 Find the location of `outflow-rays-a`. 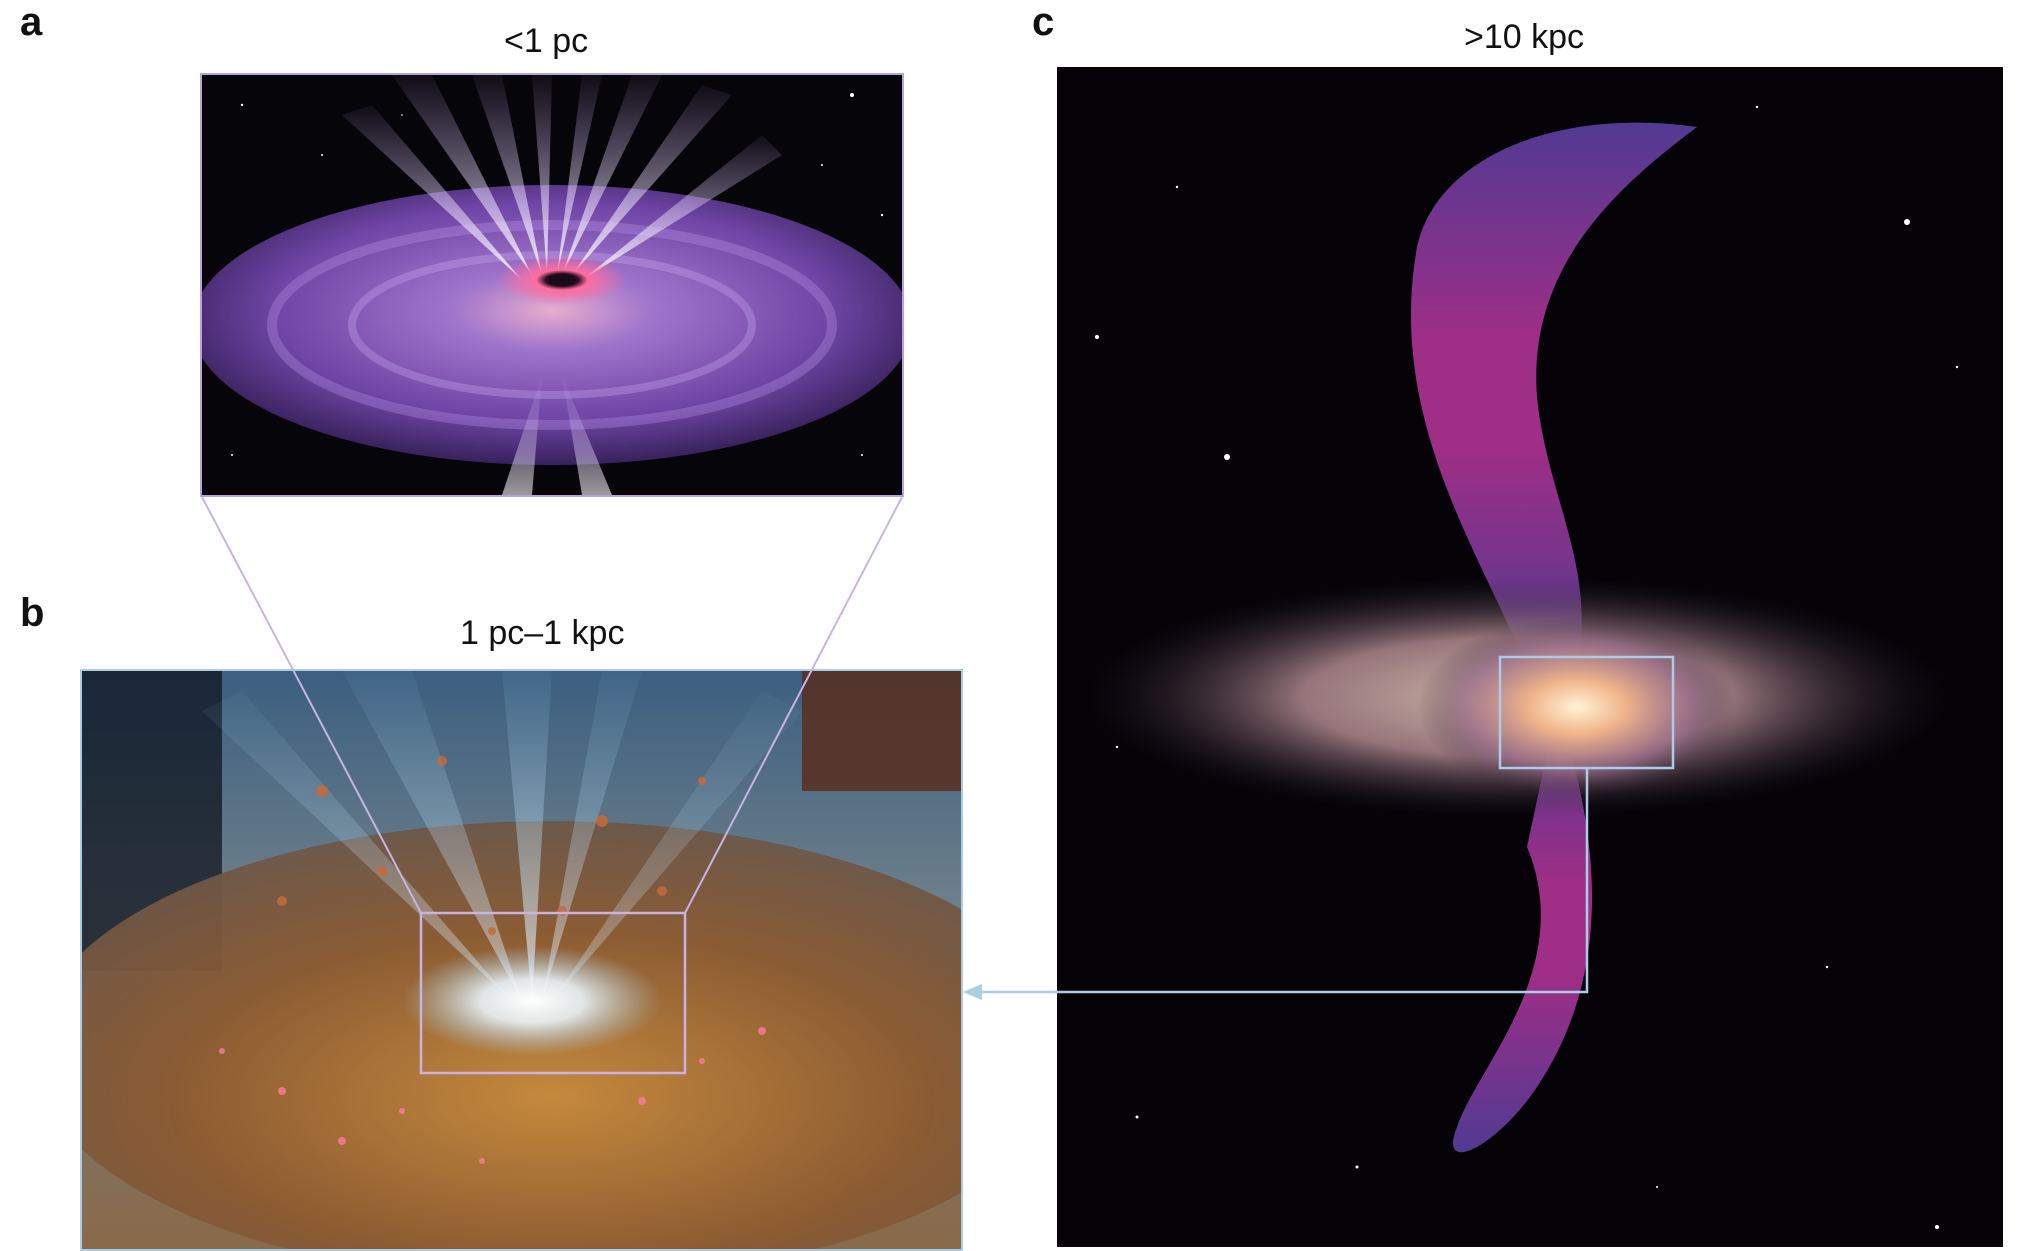

outflow-rays-a is located at coordinates (562, 285).